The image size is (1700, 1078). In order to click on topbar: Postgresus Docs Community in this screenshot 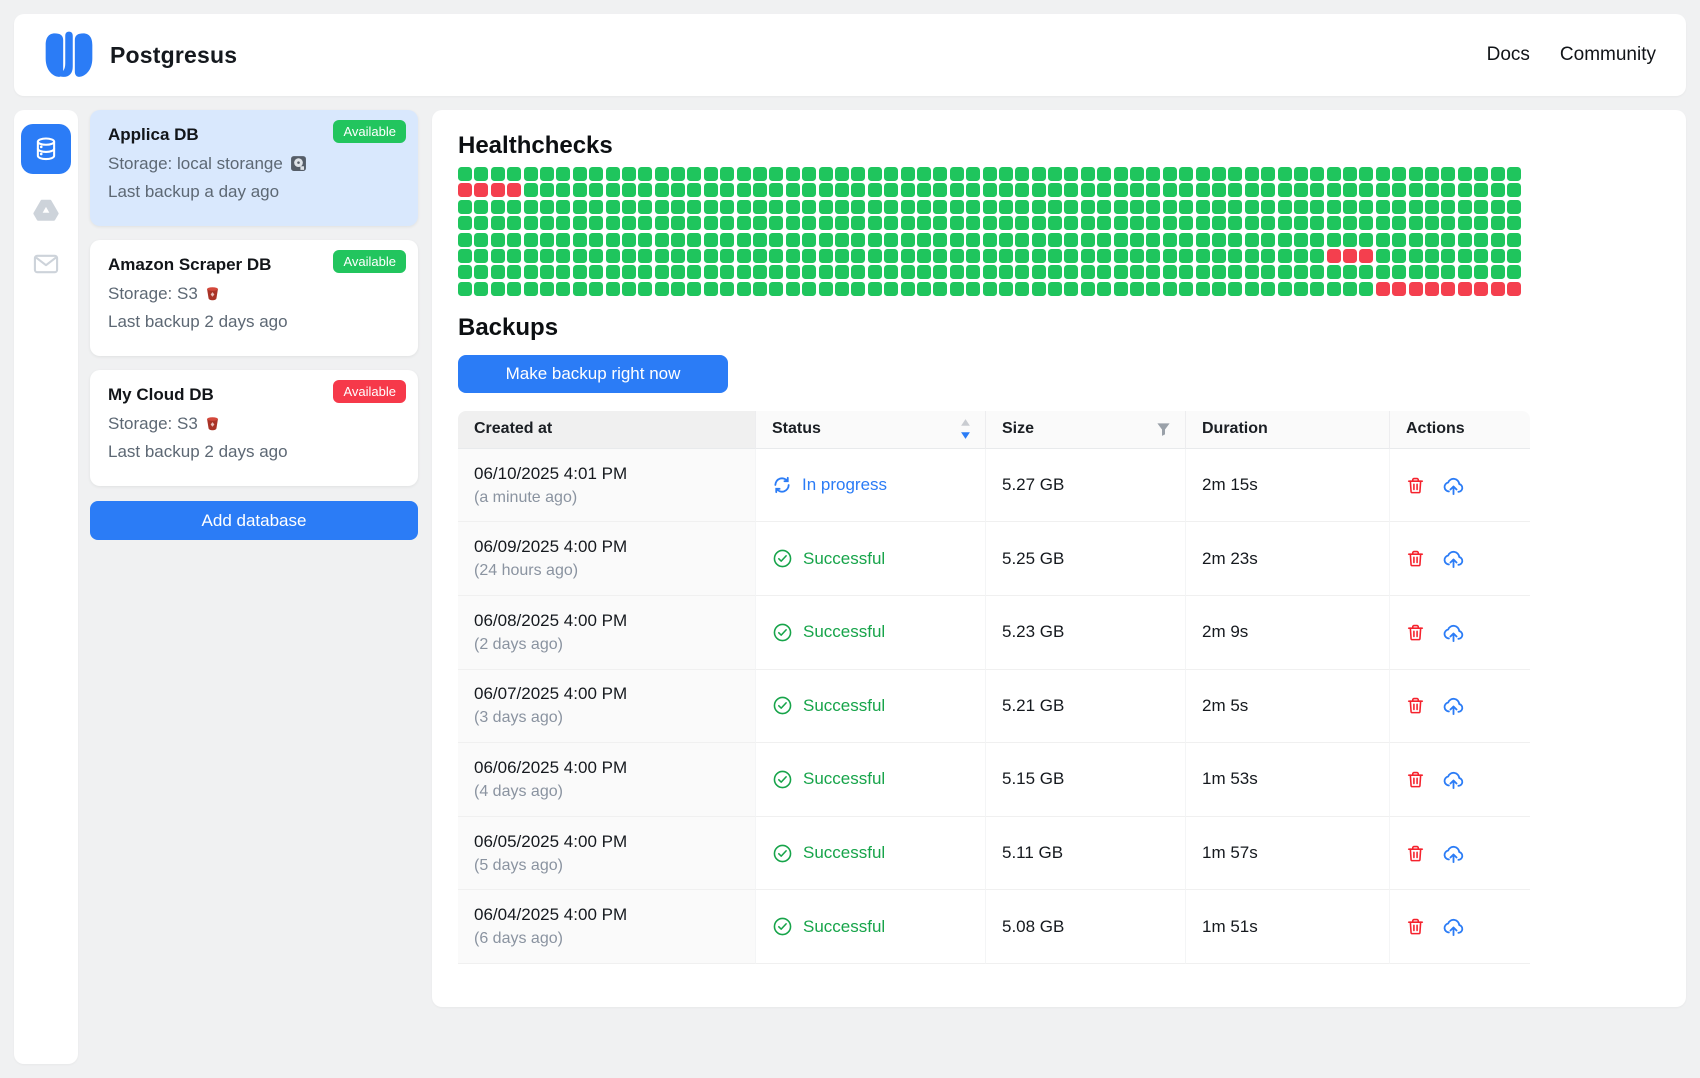, I will do `click(850, 55)`.